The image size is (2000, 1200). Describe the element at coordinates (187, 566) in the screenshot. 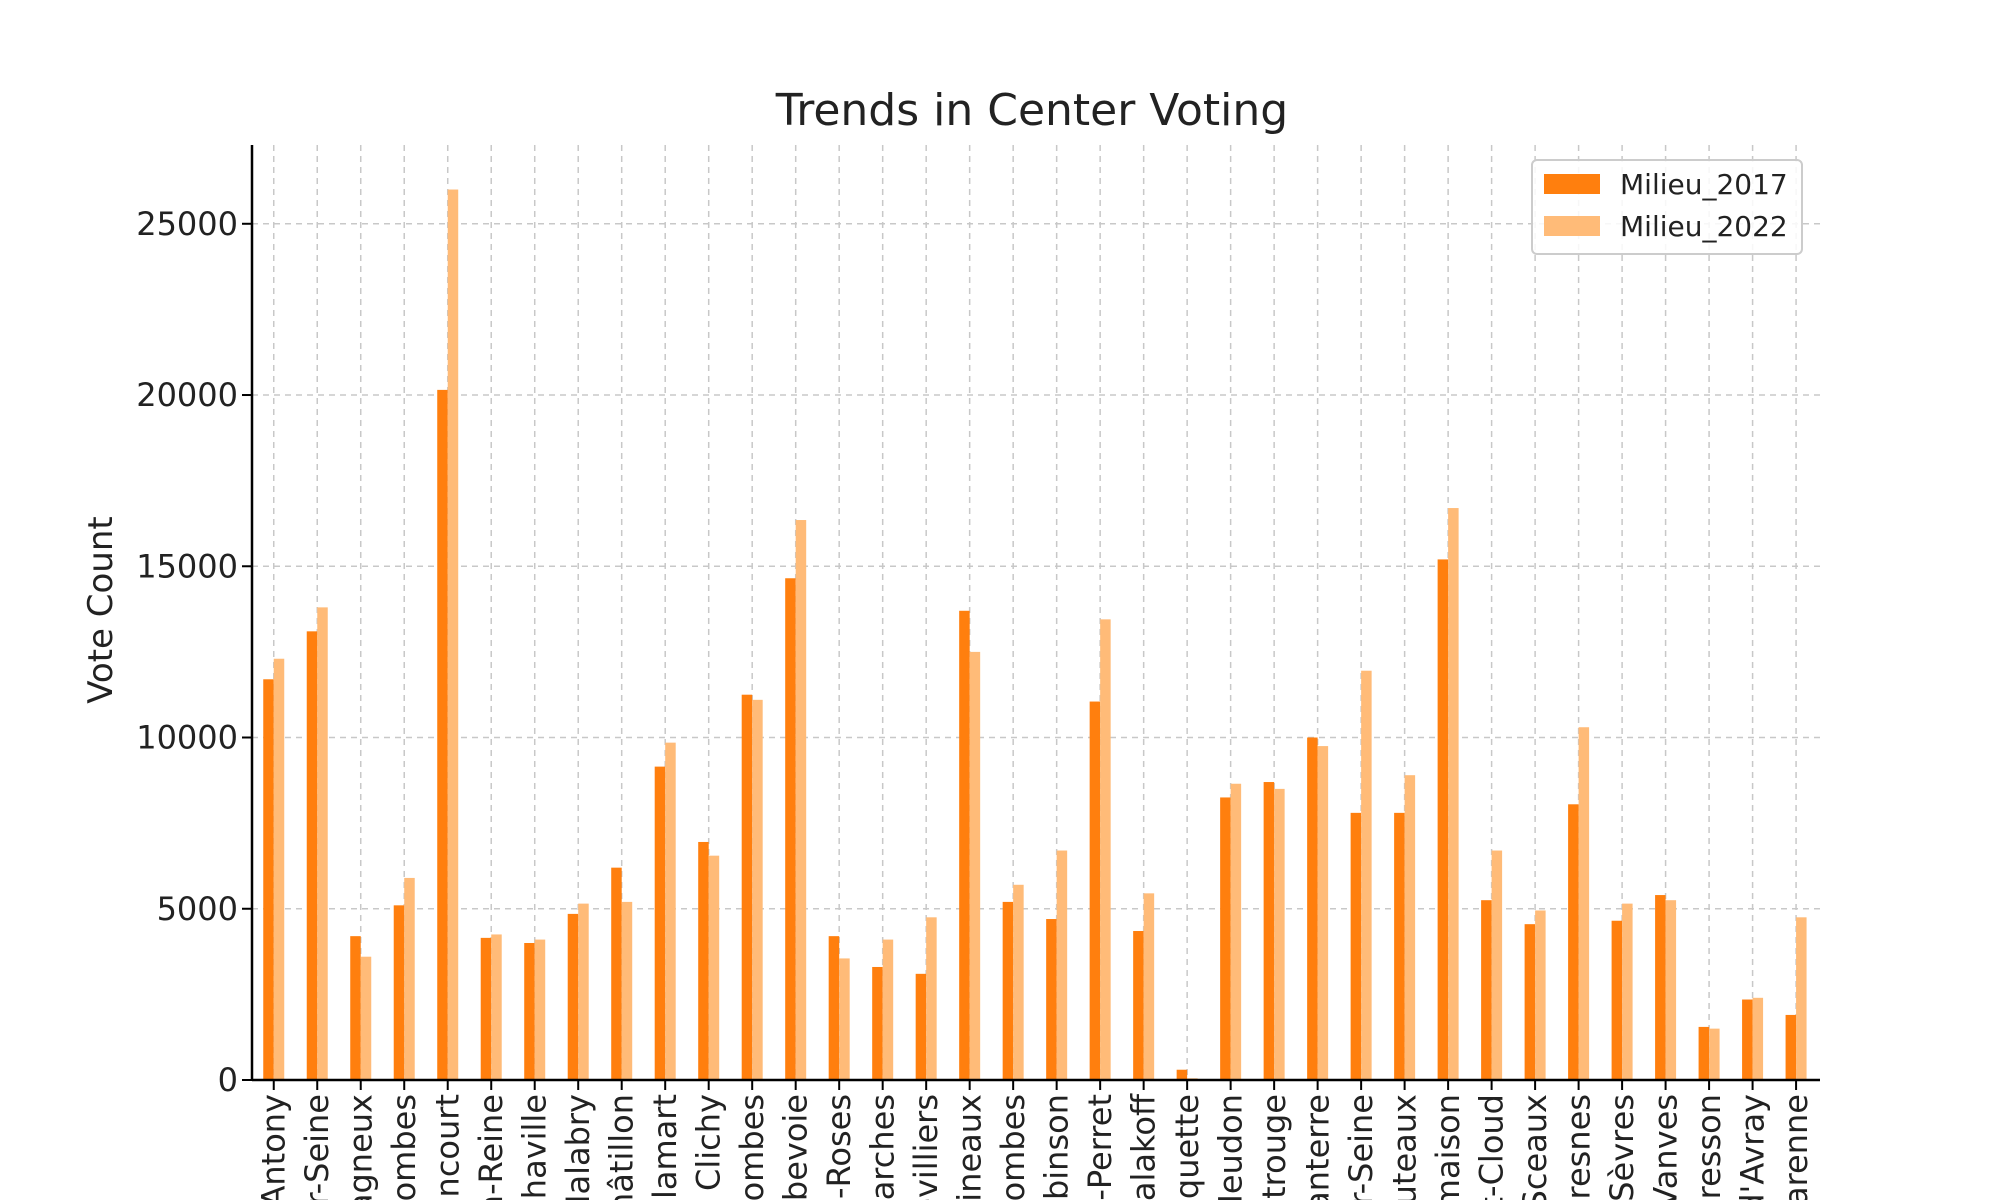

I see `y-tick-label: 15000` at that location.